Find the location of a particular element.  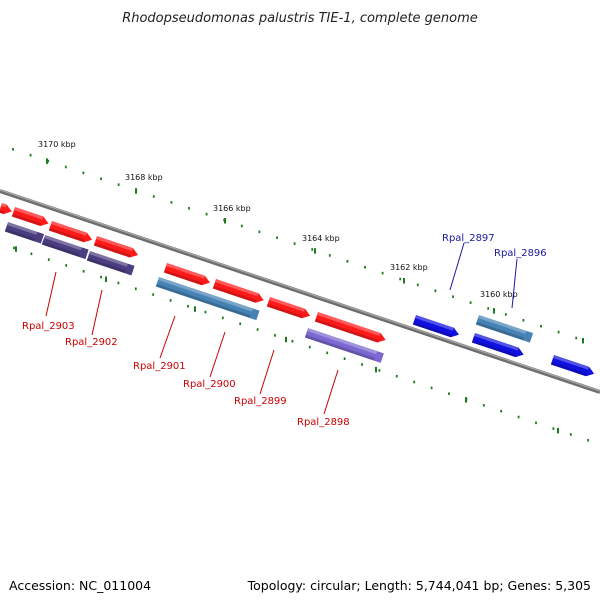

scale-label: 3168 kbp is located at coordinates (144, 177).